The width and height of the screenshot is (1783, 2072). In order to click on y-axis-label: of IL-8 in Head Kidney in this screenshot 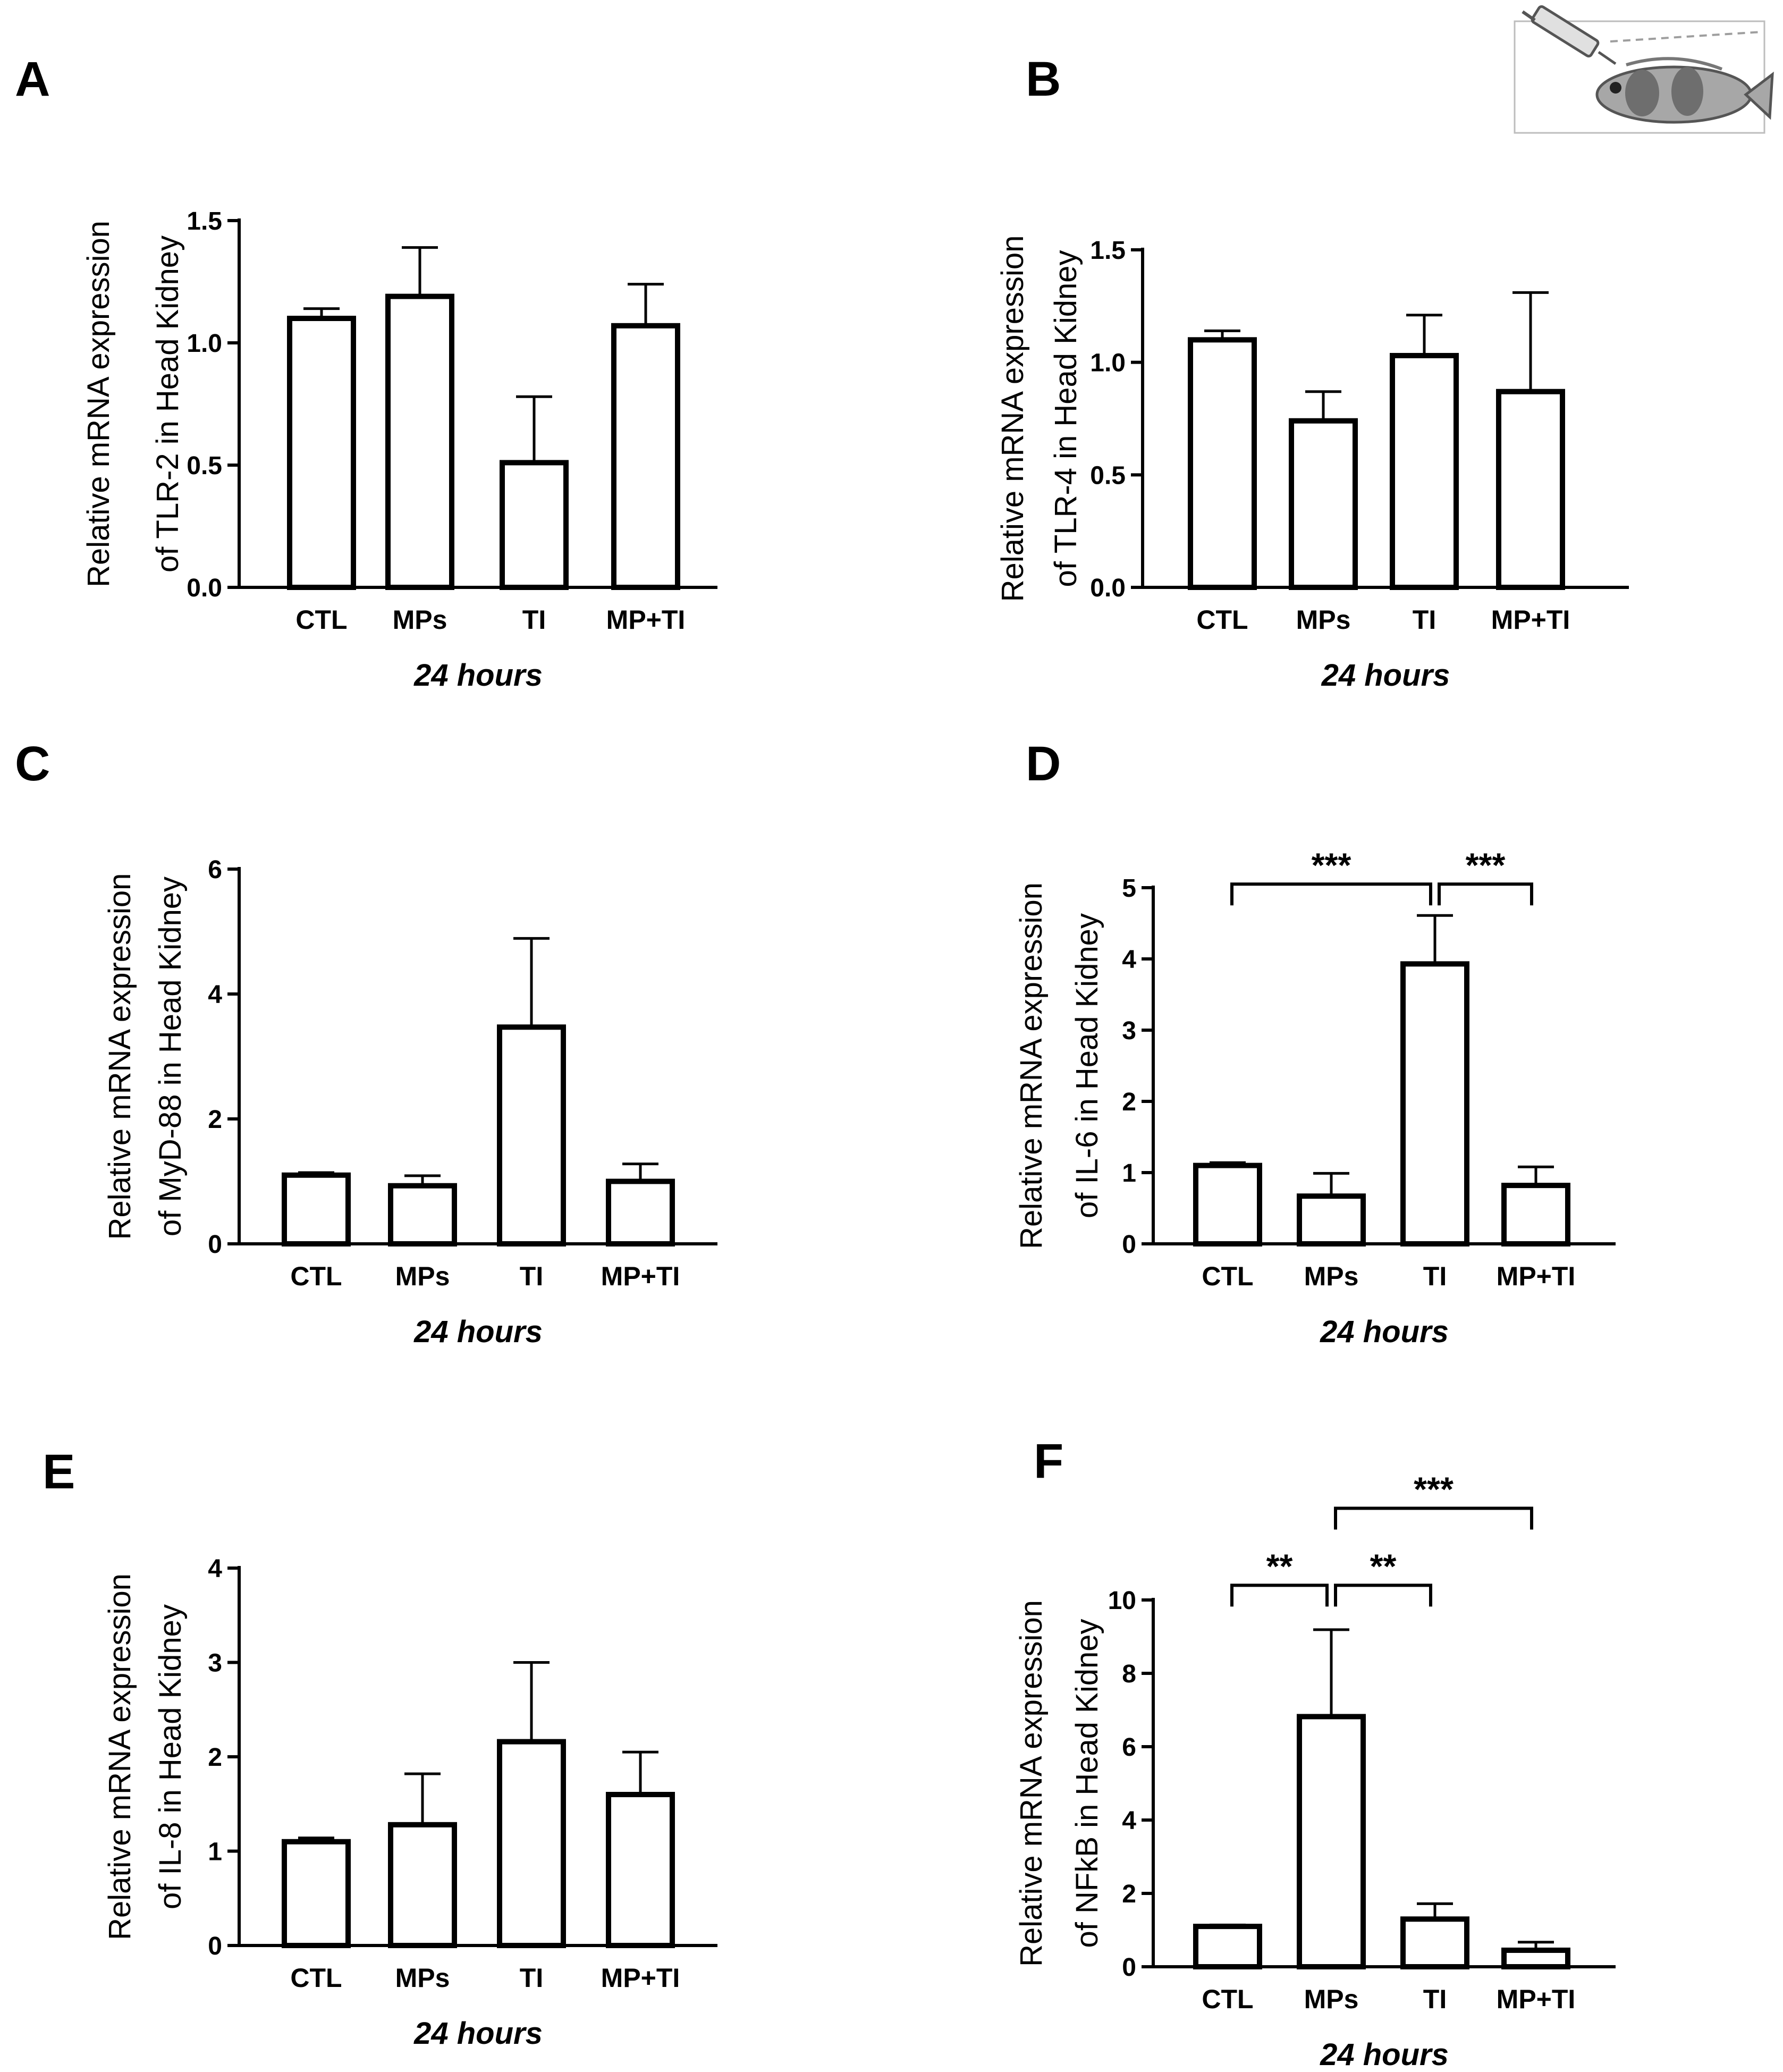, I will do `click(170, 1756)`.